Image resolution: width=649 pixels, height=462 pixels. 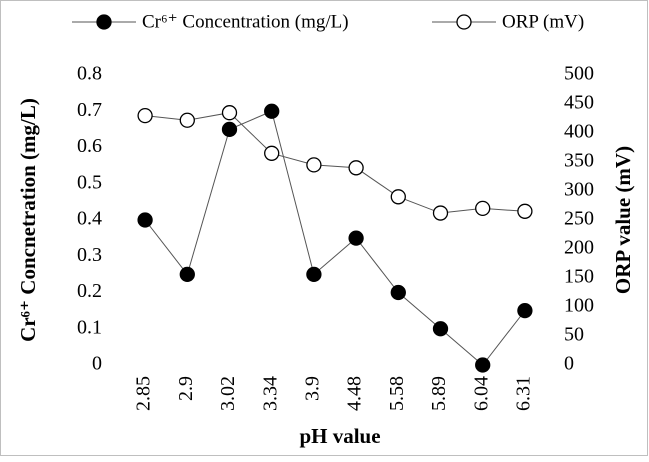 I want to click on y2-tick-label: 250, so click(x=579, y=219).